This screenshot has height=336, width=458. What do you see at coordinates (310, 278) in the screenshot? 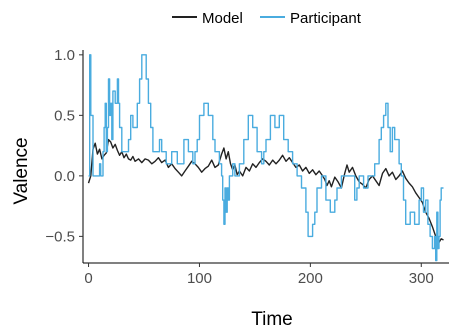
I see `x-tick-label: 200` at bounding box center [310, 278].